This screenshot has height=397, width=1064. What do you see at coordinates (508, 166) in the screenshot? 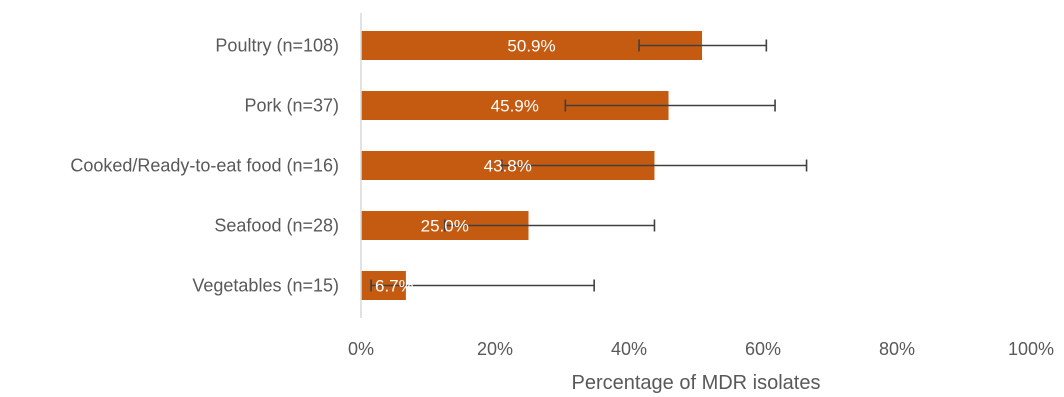
I see `data-label-2: 43.8%` at bounding box center [508, 166].